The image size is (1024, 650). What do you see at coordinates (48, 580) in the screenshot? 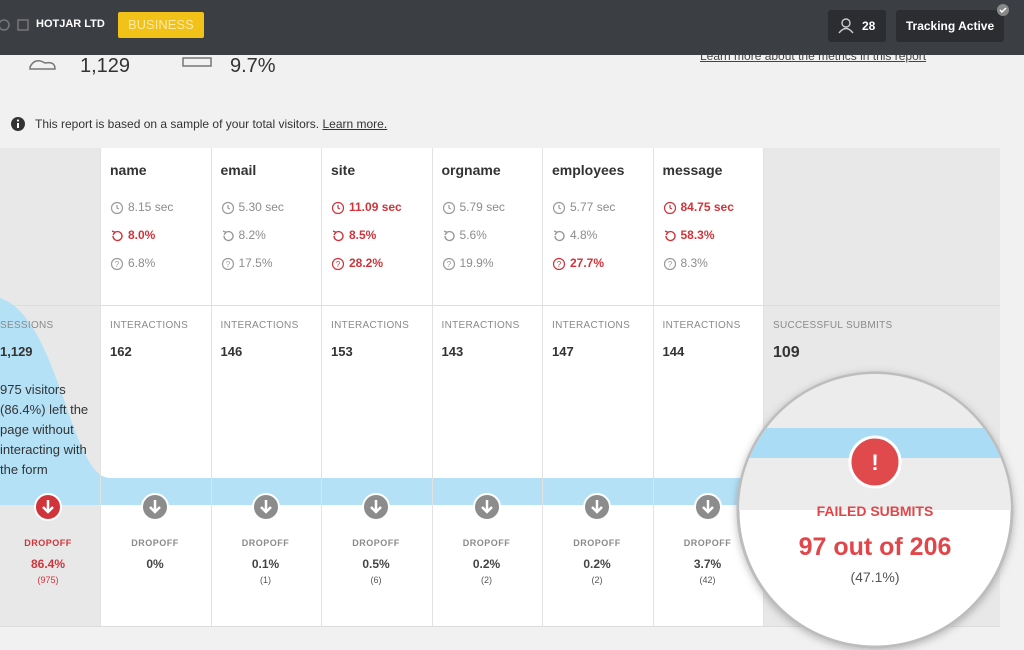
I see `dropoff-count: (975)` at bounding box center [48, 580].